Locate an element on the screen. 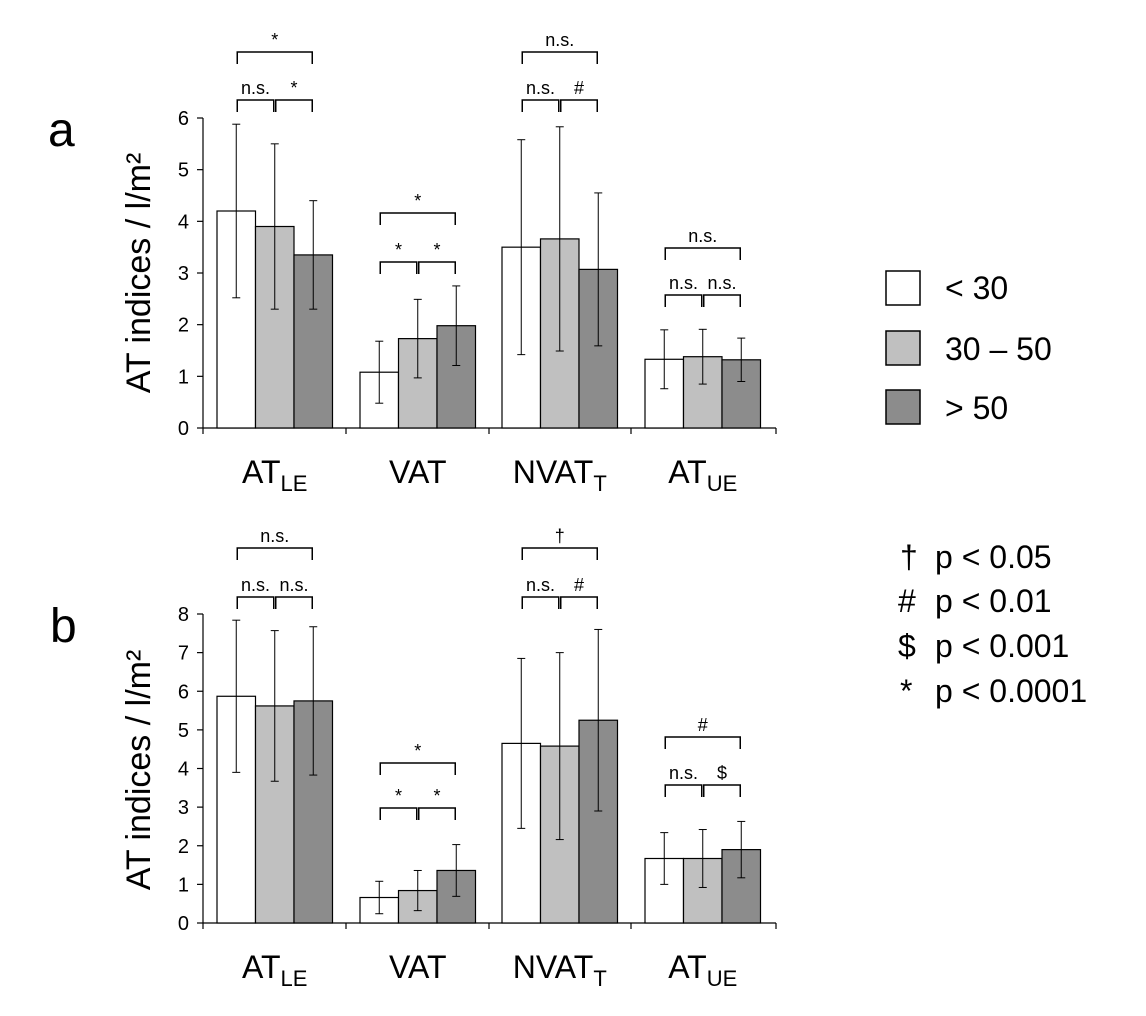 The image size is (1146, 1016). panel-label-b: b is located at coordinates (63, 626).